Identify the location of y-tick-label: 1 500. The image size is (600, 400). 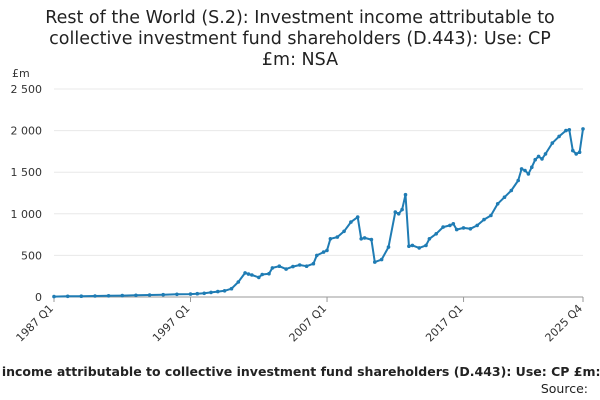
(27, 172).